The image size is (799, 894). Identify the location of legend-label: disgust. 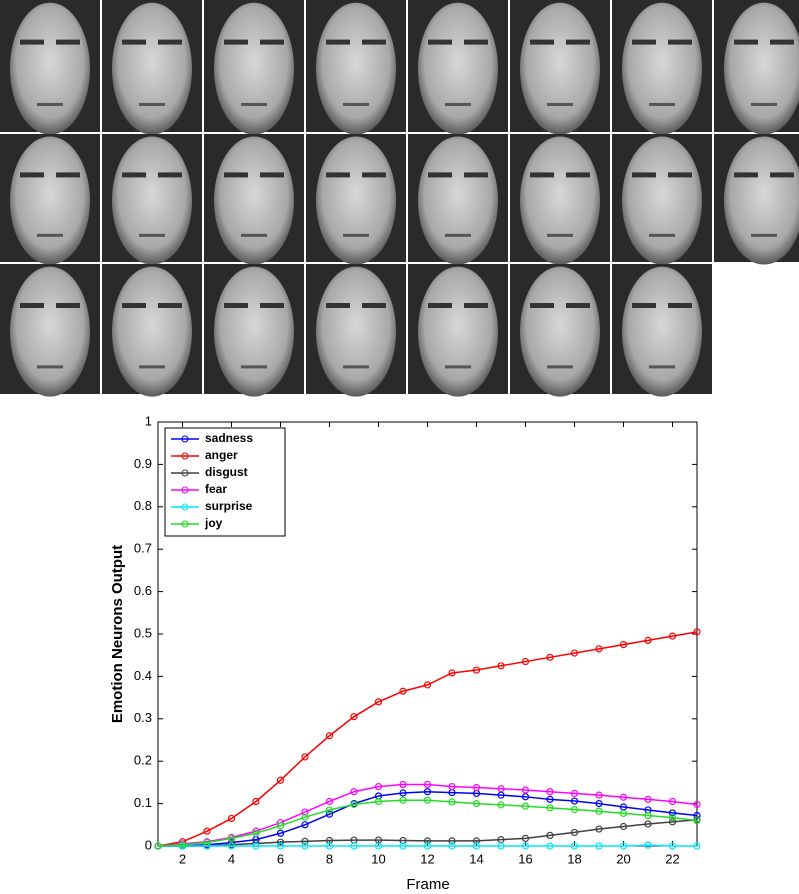
(226, 472).